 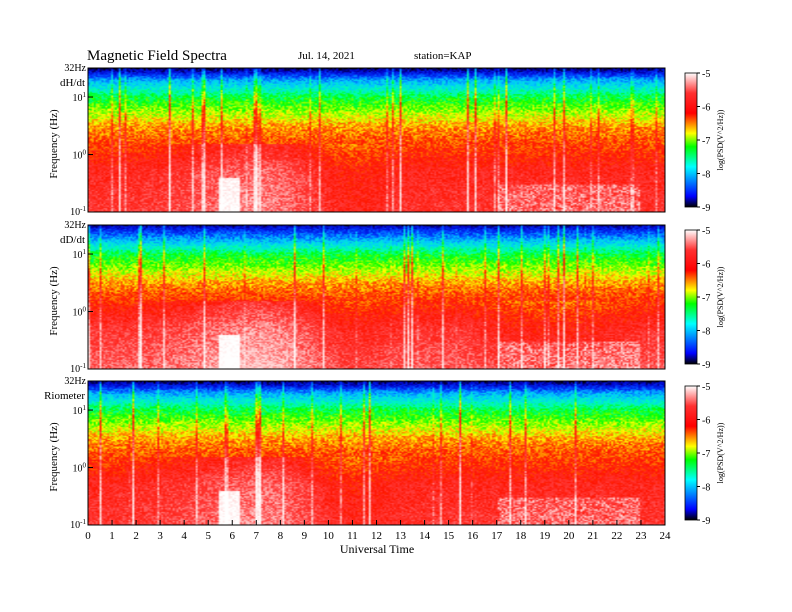 I want to click on x-tick-label: 2, so click(x=136, y=536).